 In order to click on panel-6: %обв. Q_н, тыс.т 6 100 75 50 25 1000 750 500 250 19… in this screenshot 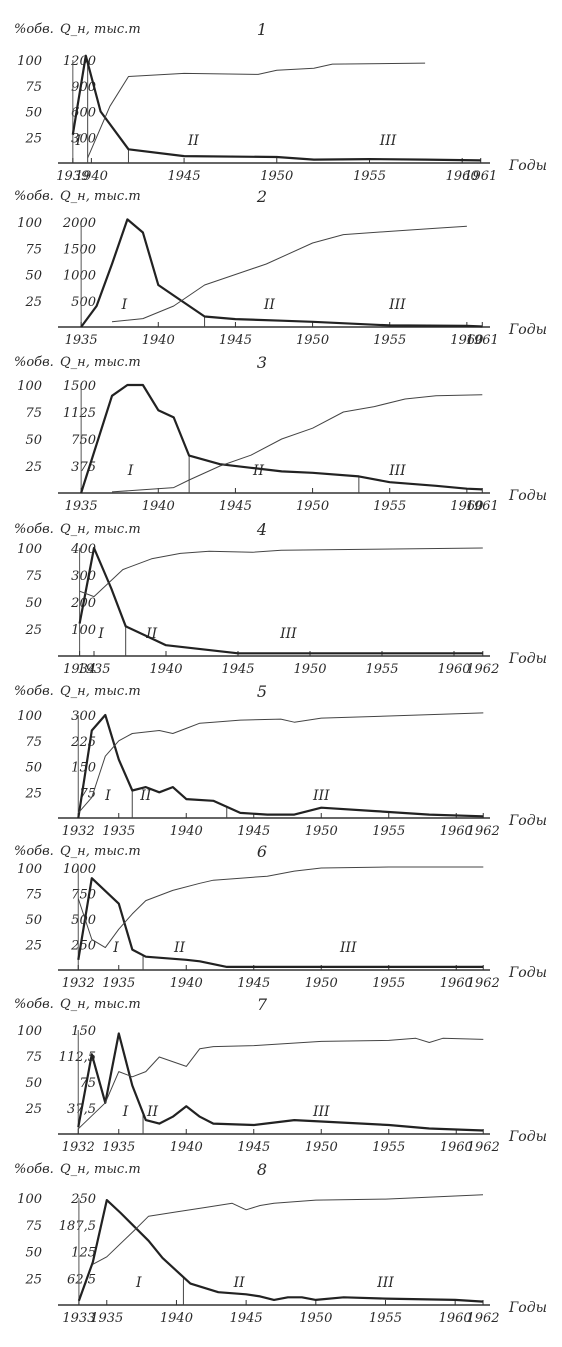, I will do `click(280, 916)`.